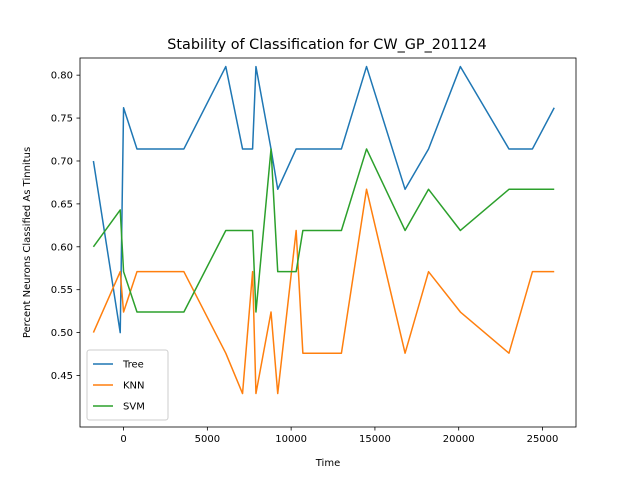 This screenshot has height=480, width=640. Describe the element at coordinates (123, 439) in the screenshot. I see `x-tick-label: 0` at that location.